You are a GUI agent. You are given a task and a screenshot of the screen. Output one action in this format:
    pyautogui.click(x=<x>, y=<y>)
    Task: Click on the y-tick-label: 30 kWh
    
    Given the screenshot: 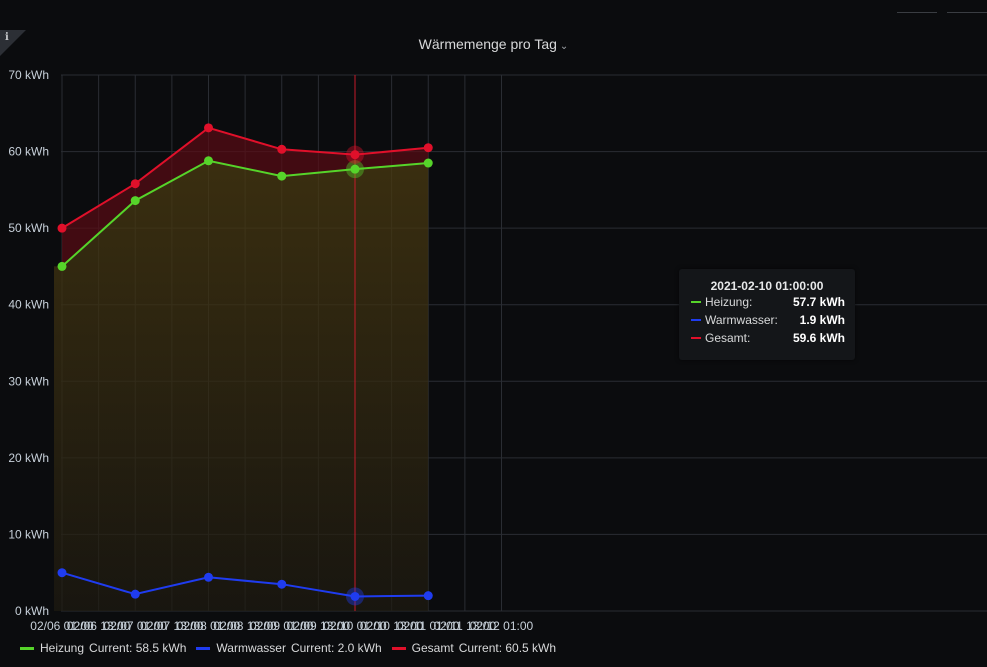 What is the action you would take?
    pyautogui.click(x=28, y=381)
    